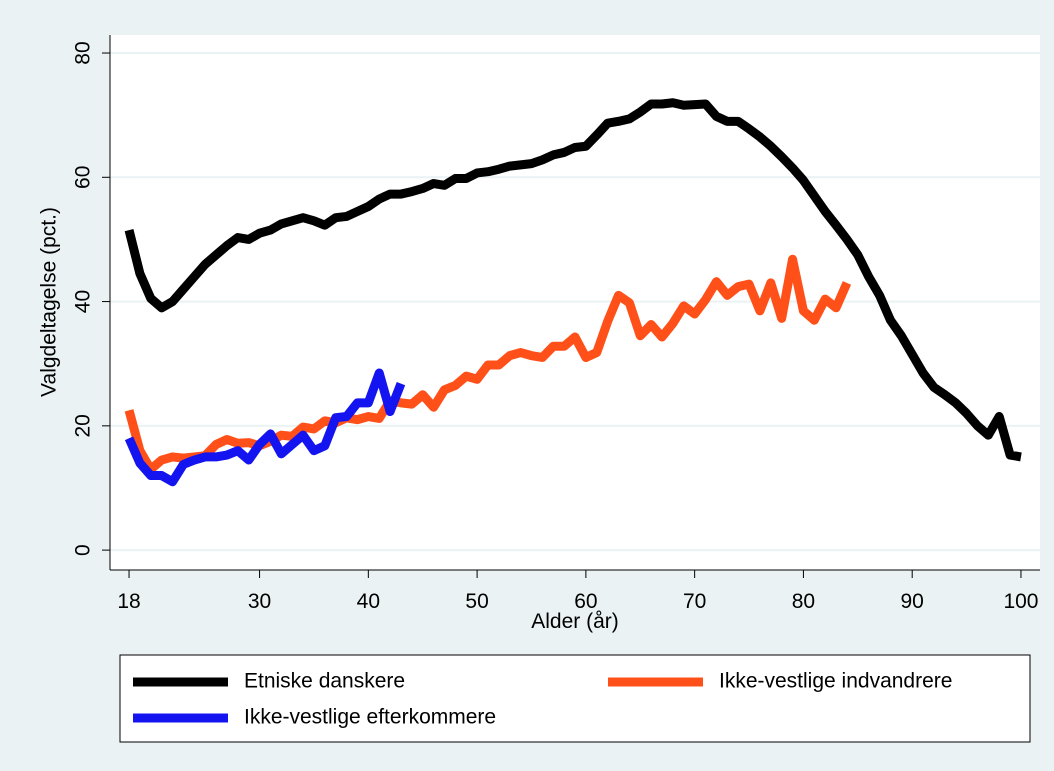 This screenshot has width=1054, height=771. I want to click on x-tick-label: 60, so click(585, 601).